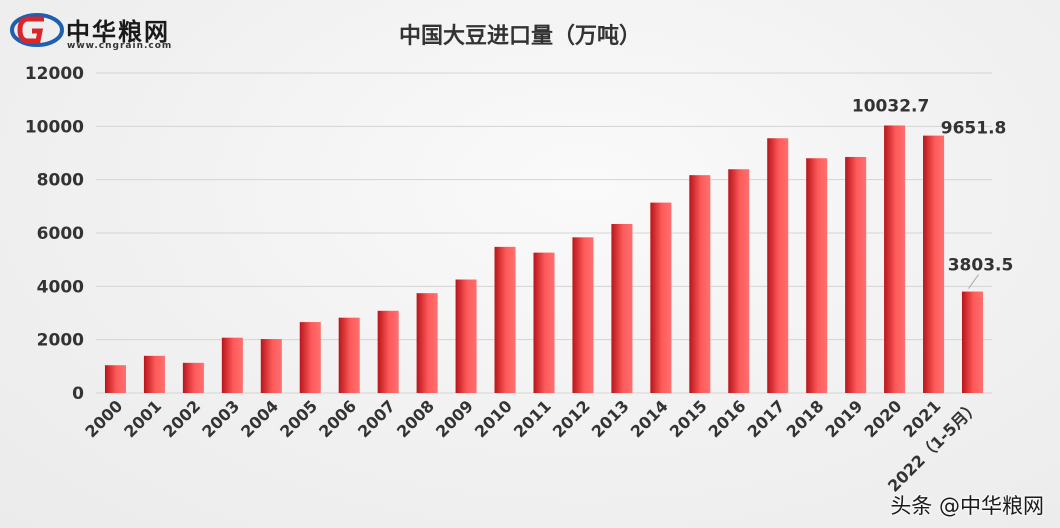 The width and height of the screenshot is (1060, 528). Describe the element at coordinates (493, 418) in the screenshot. I see `x-tick-label: 2010` at that location.